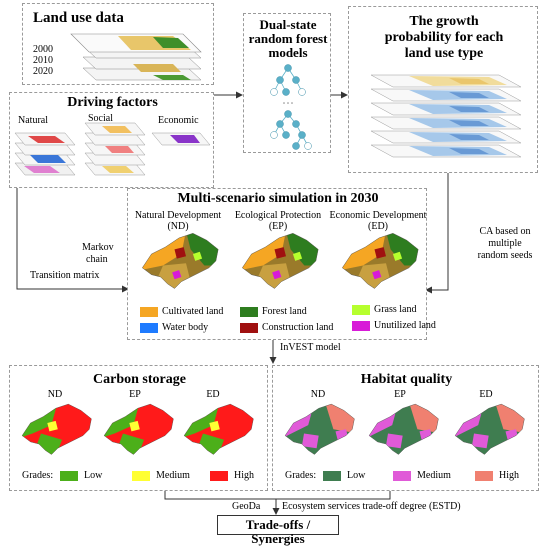 This screenshot has height=546, width=550. I want to click on habitat-map-ed-label: ED, so click(486, 394).